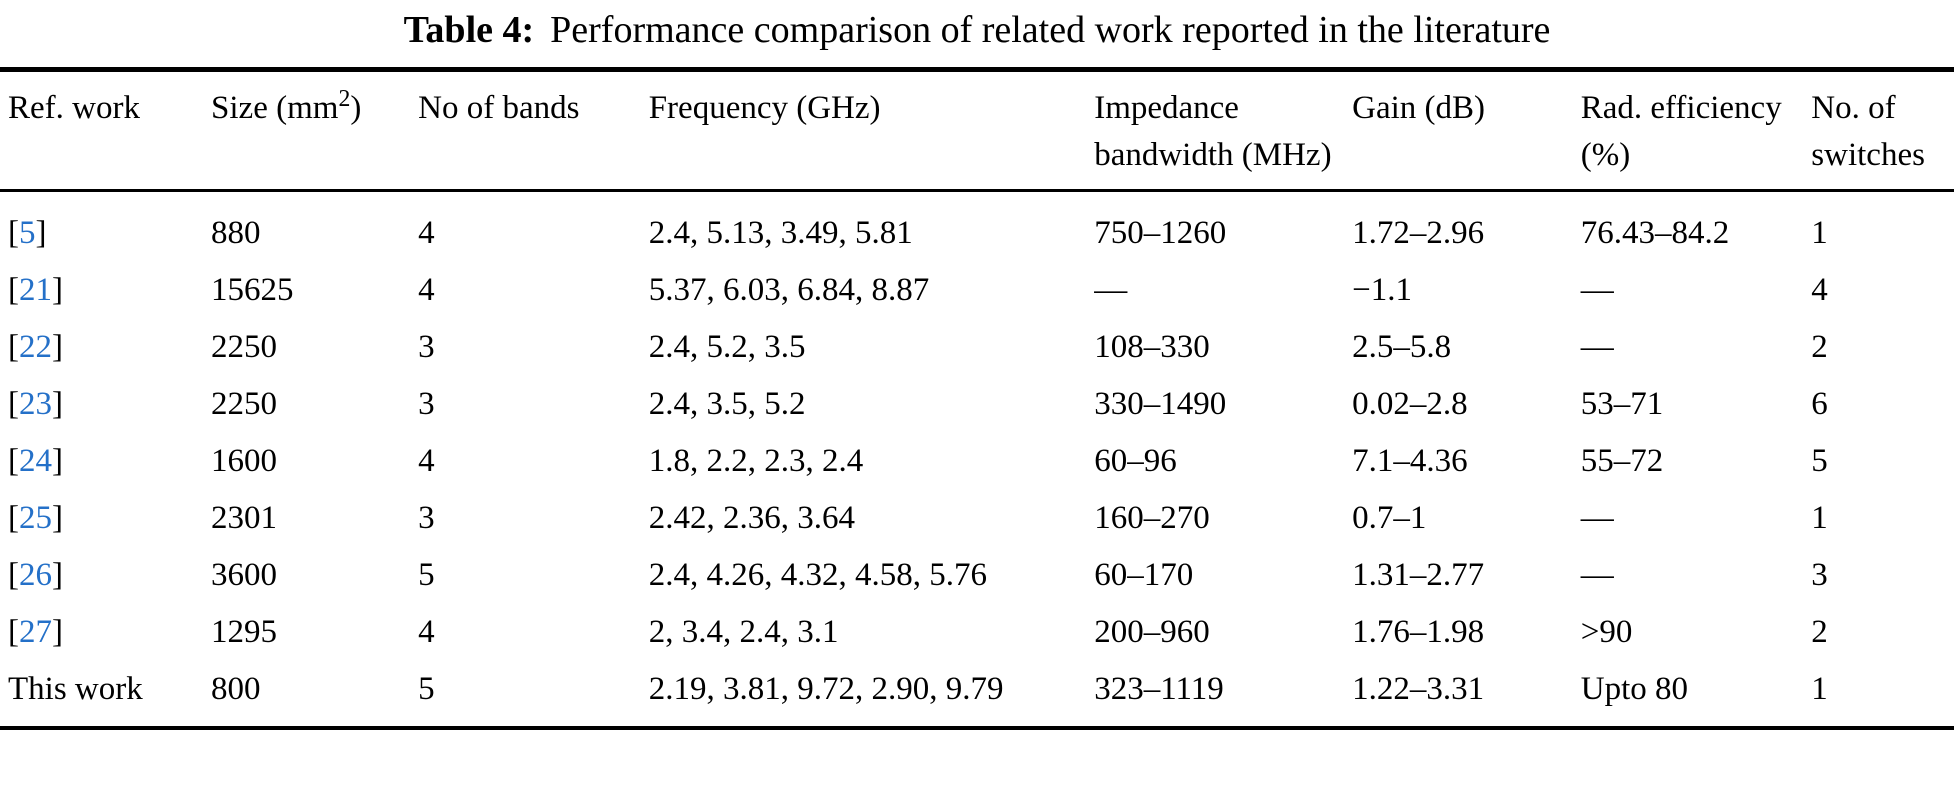 This screenshot has height=787, width=1954. What do you see at coordinates (1418, 575) in the screenshot?
I see `gain-cell: 1.31–2.77` at bounding box center [1418, 575].